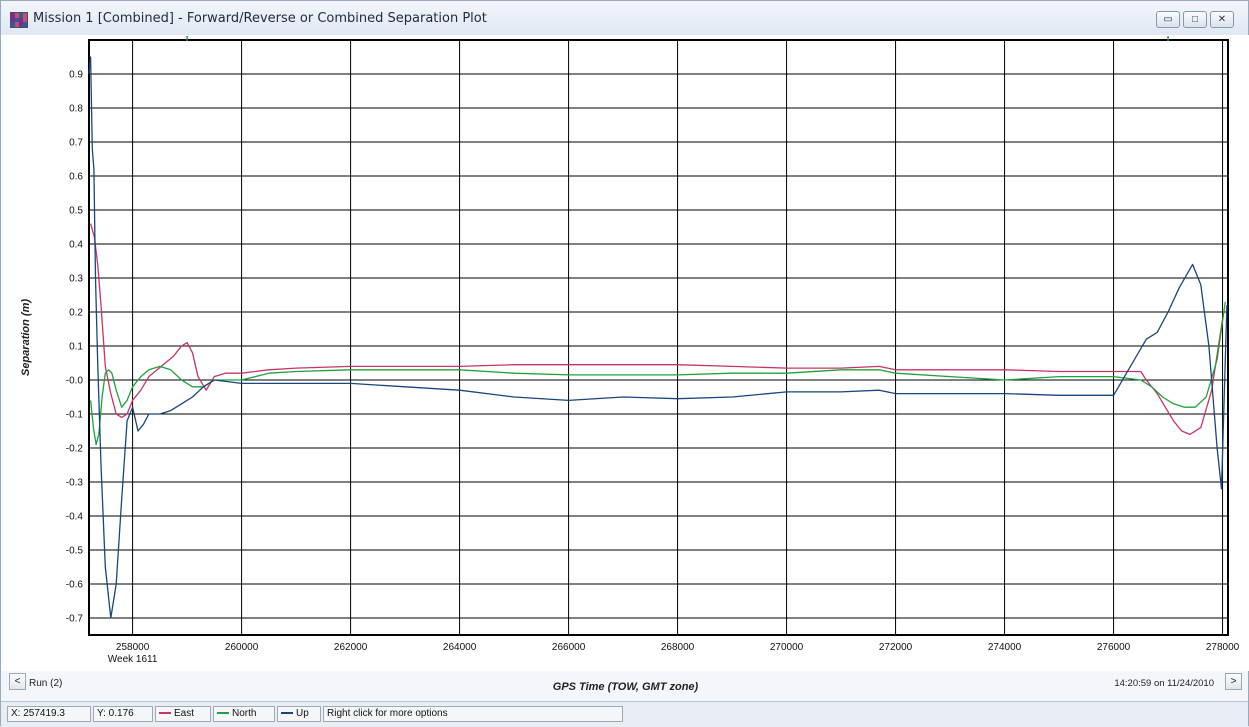 The height and width of the screenshot is (727, 1249). Describe the element at coordinates (76, 109) in the screenshot. I see `y-tick-label: 0.8` at that location.